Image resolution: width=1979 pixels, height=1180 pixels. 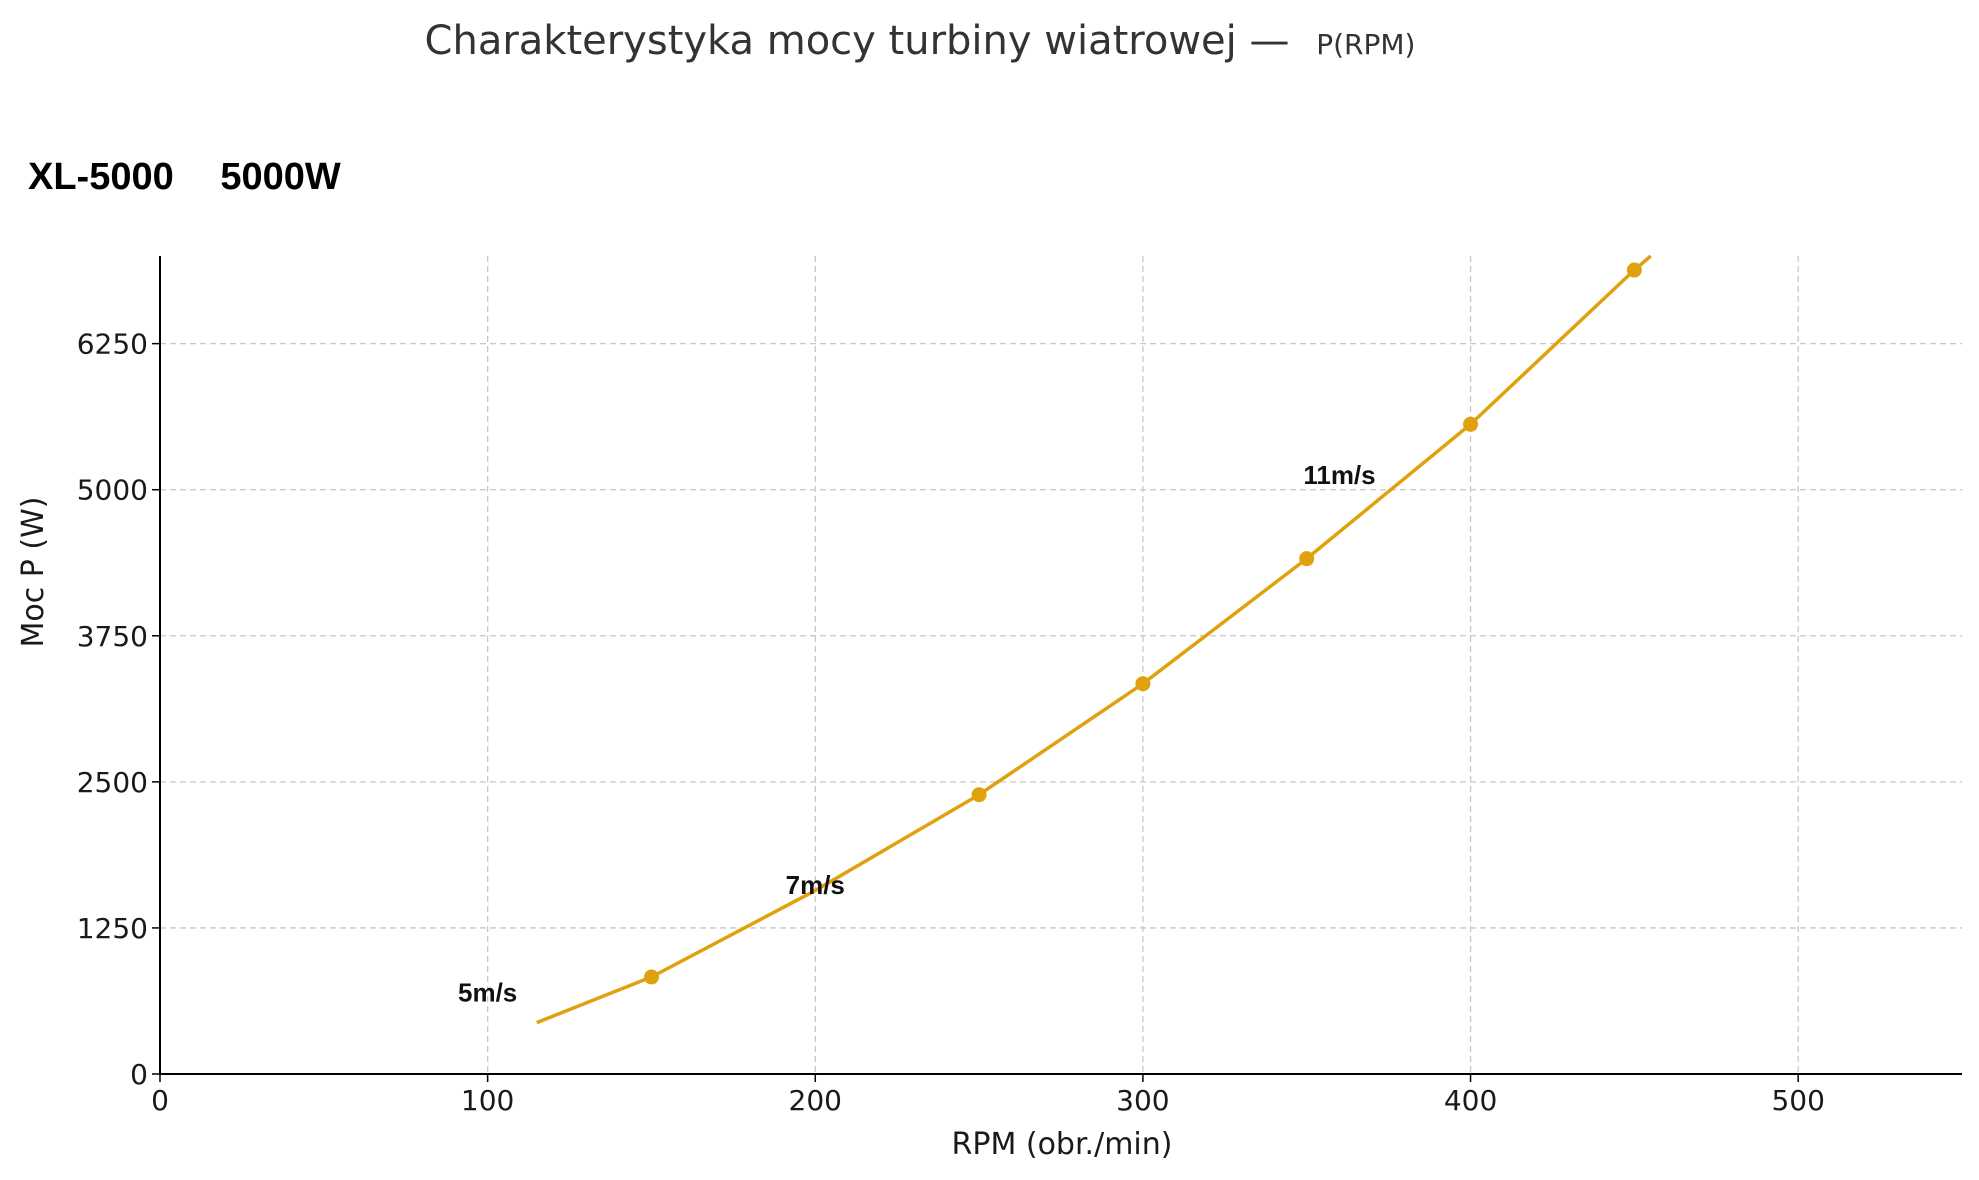 What do you see at coordinates (33, 572) in the screenshot?
I see `y-axis-label: Moc P (W)` at bounding box center [33, 572].